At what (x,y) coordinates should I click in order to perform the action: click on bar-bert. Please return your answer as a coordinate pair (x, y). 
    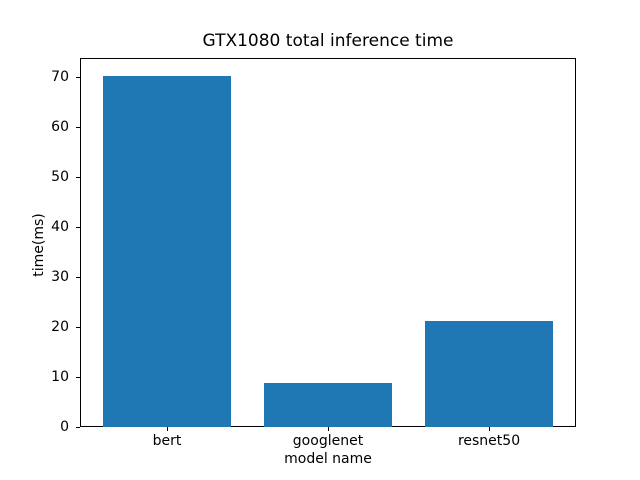
    Looking at the image, I should click on (167, 251).